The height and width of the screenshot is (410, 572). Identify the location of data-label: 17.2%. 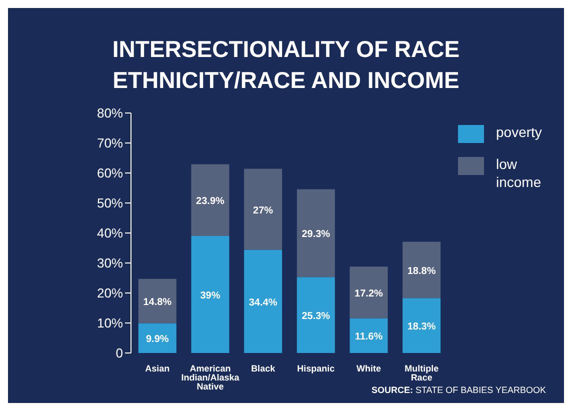
(369, 294).